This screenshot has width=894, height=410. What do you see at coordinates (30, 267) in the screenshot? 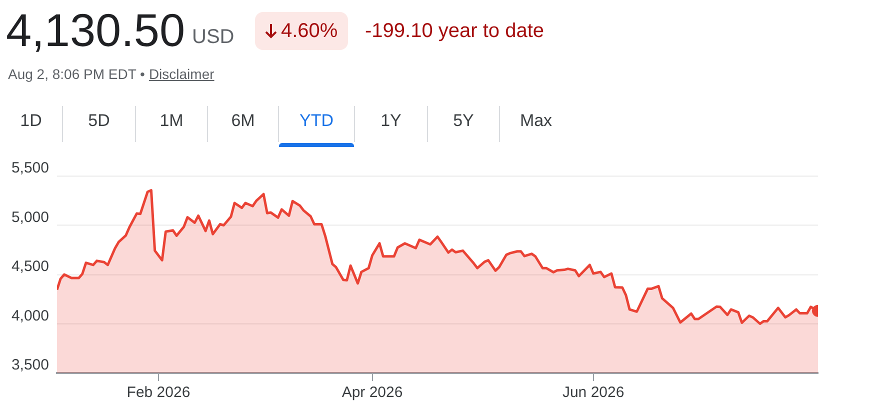
I see `y-tick-label: 4,500` at bounding box center [30, 267].